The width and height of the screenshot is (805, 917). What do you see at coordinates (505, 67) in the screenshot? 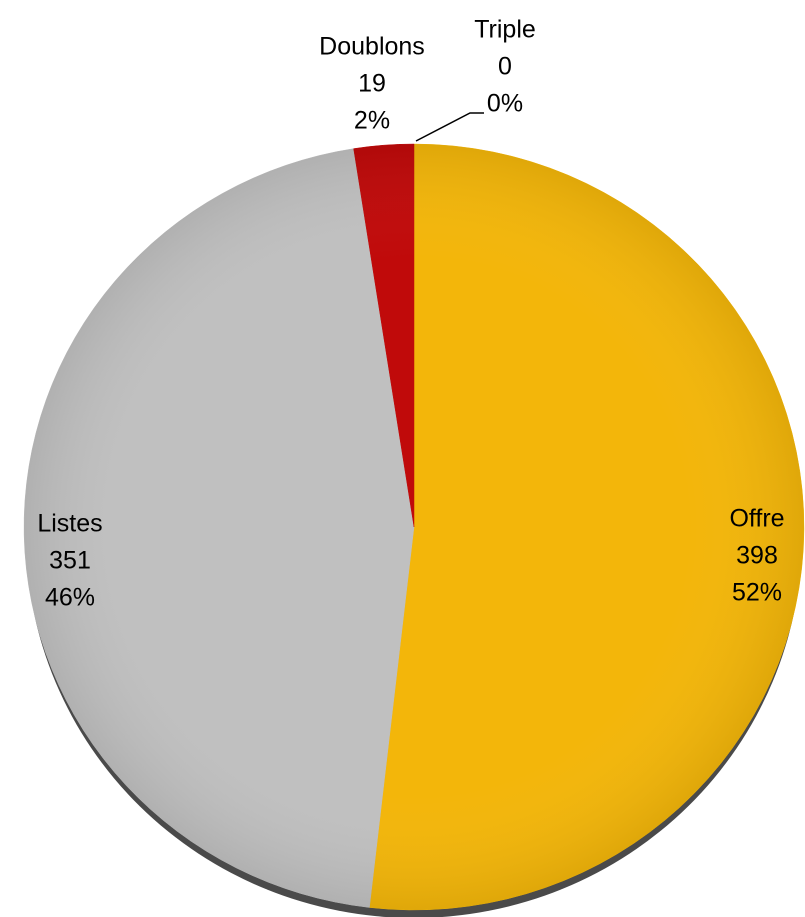
I see `slice-value: 0` at bounding box center [505, 67].